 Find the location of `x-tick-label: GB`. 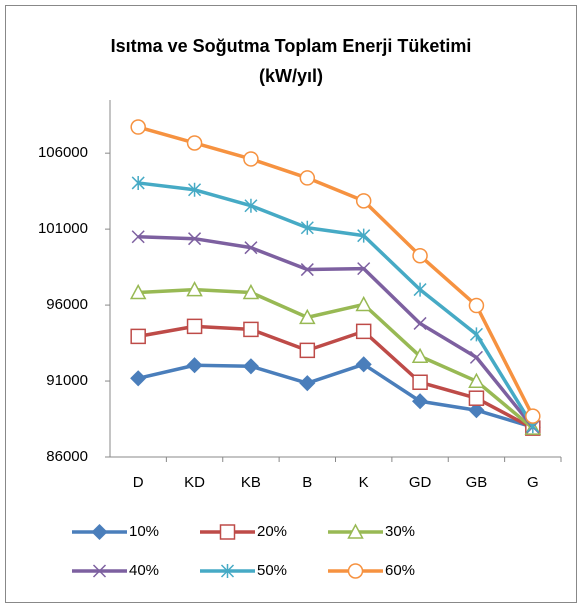

x-tick-label: GB is located at coordinates (477, 482).